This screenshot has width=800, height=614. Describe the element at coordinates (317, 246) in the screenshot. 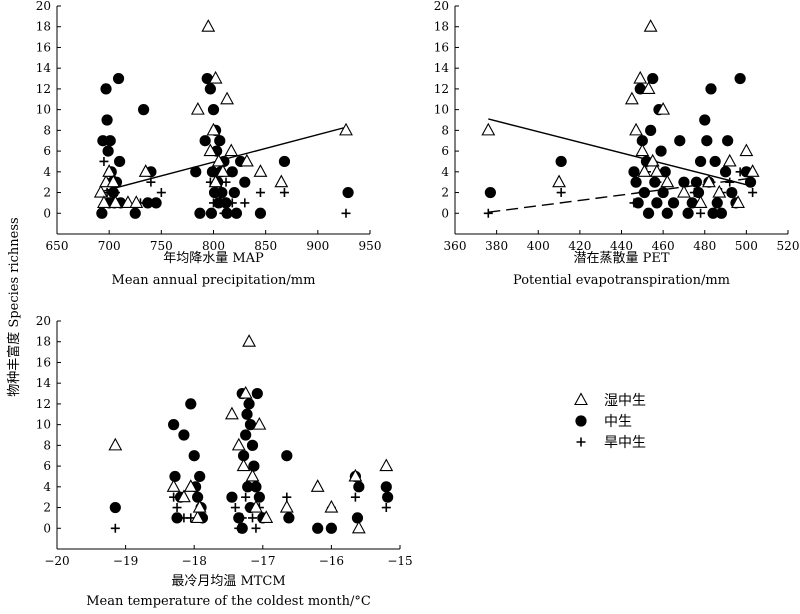

I see `x-tick-label: 900` at that location.